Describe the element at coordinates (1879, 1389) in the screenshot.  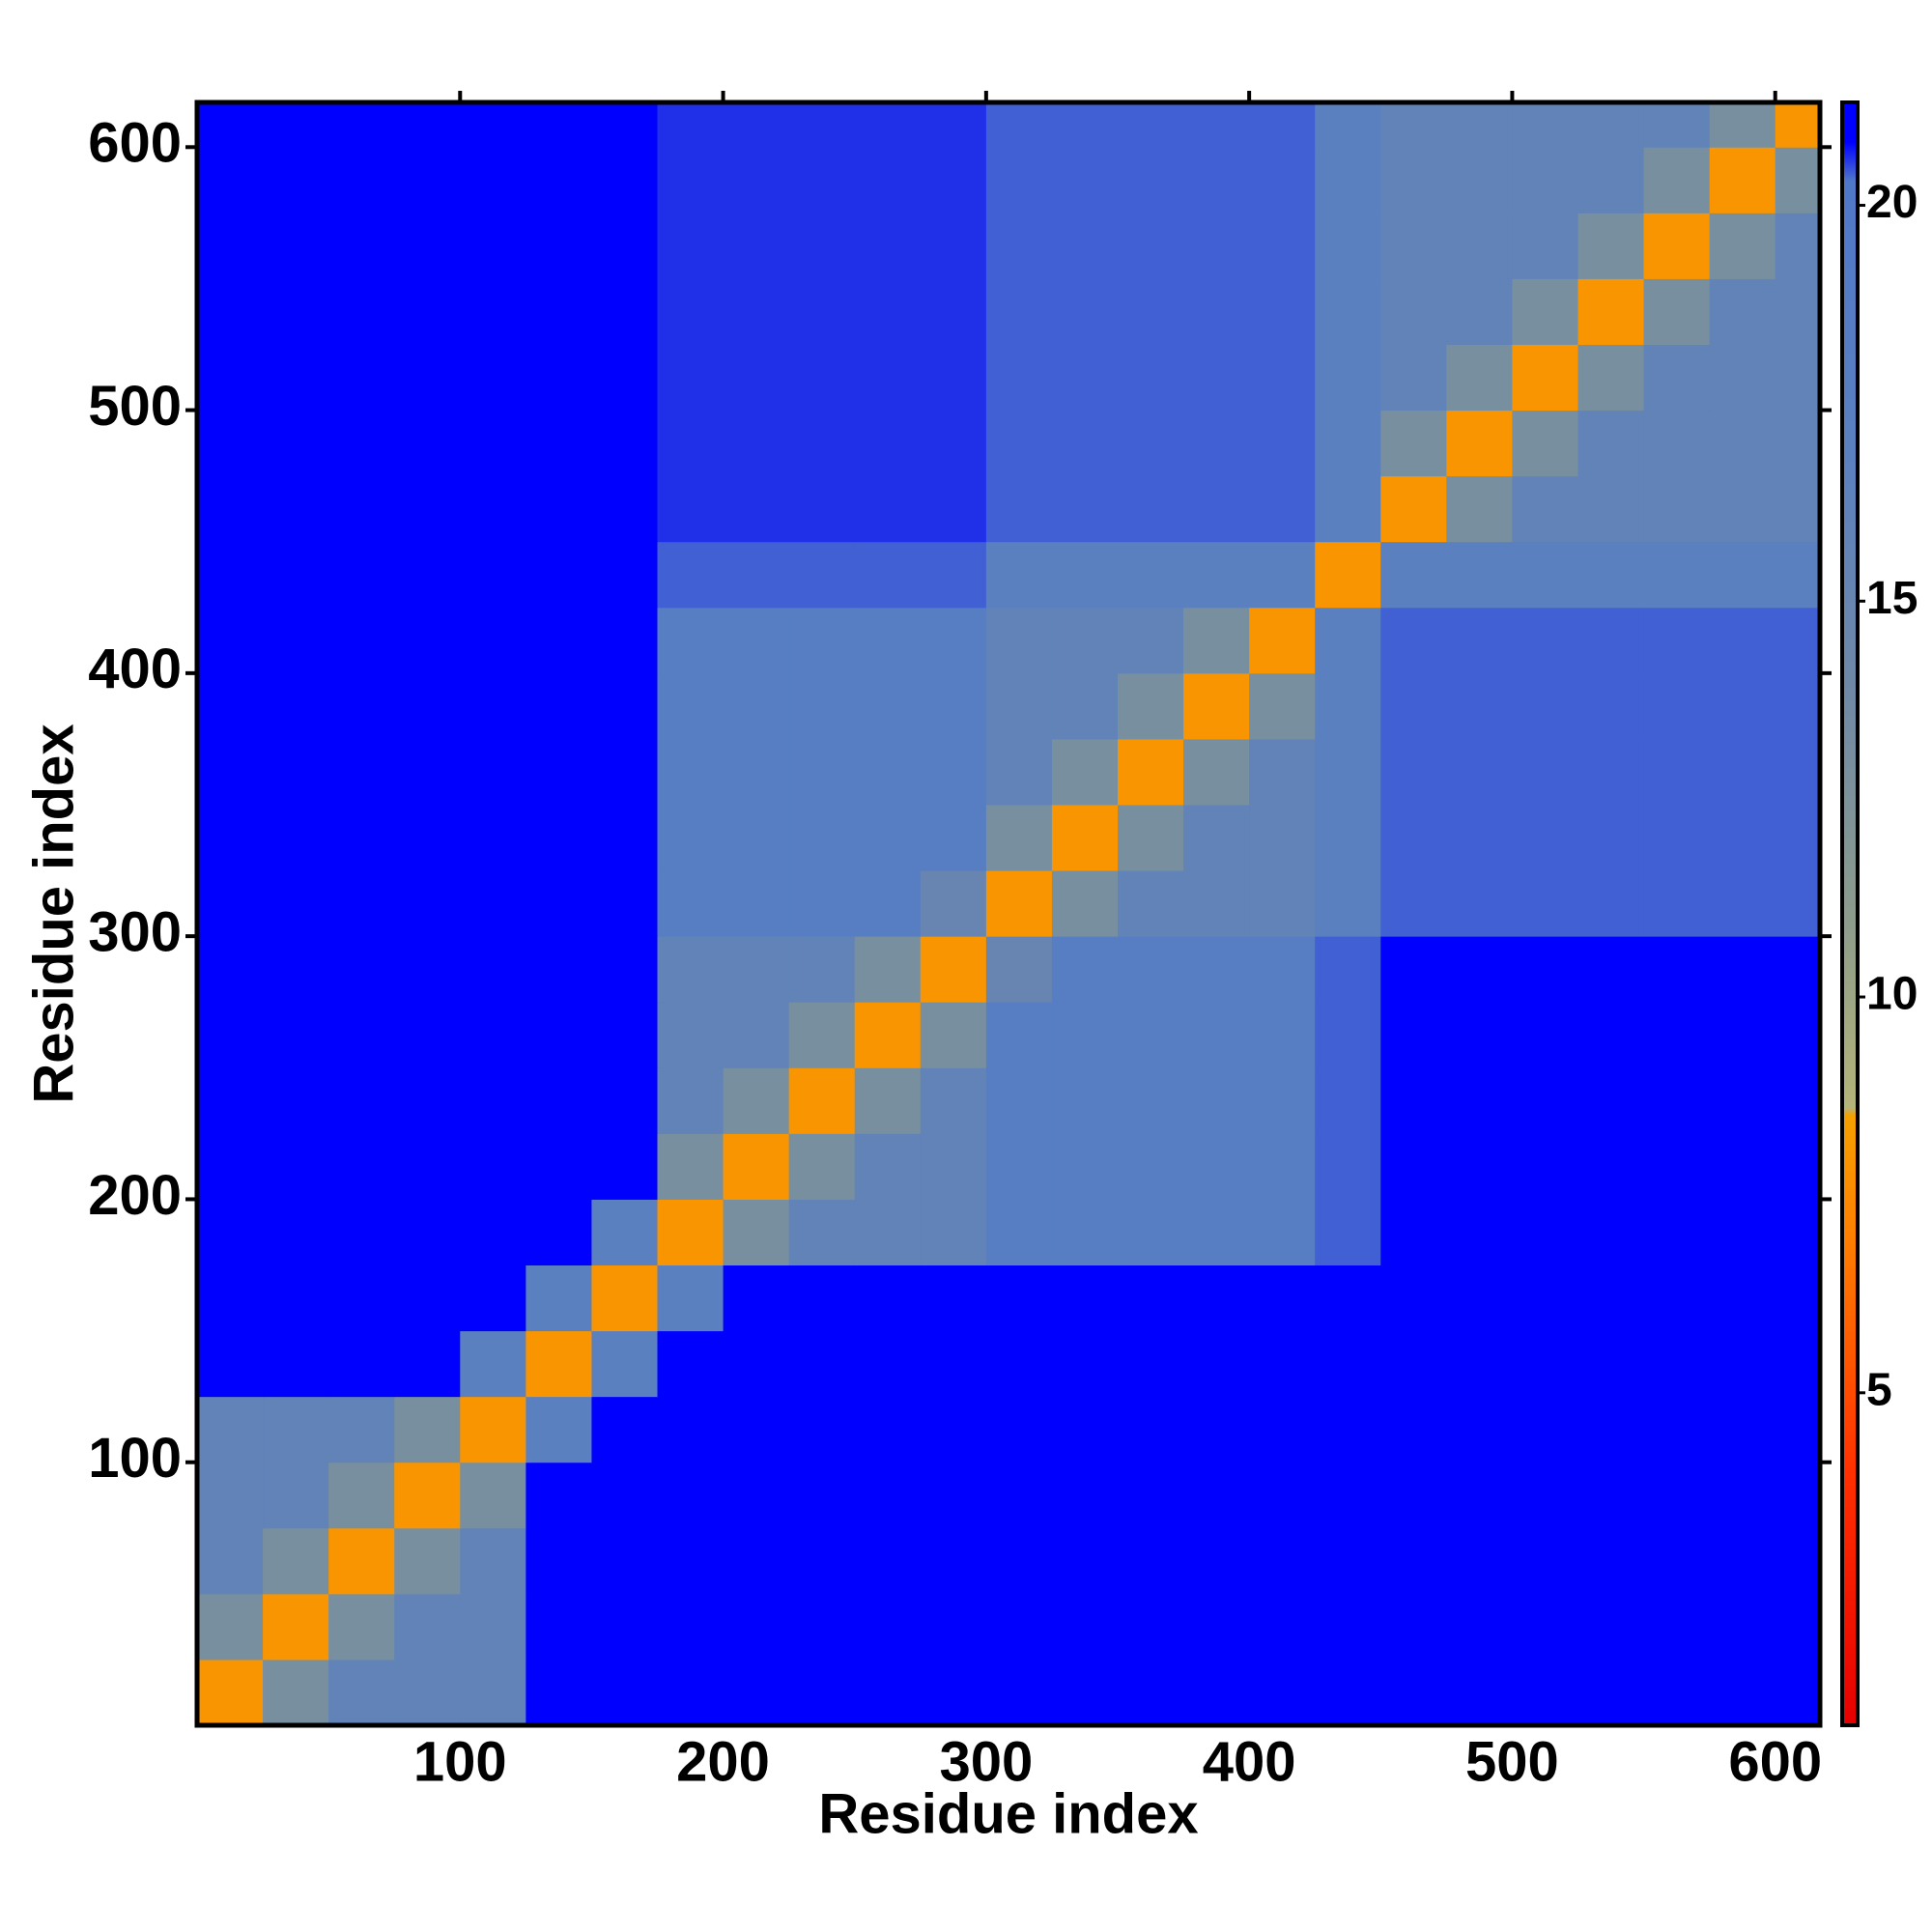
I see `colorbar-tick-label: 5` at that location.